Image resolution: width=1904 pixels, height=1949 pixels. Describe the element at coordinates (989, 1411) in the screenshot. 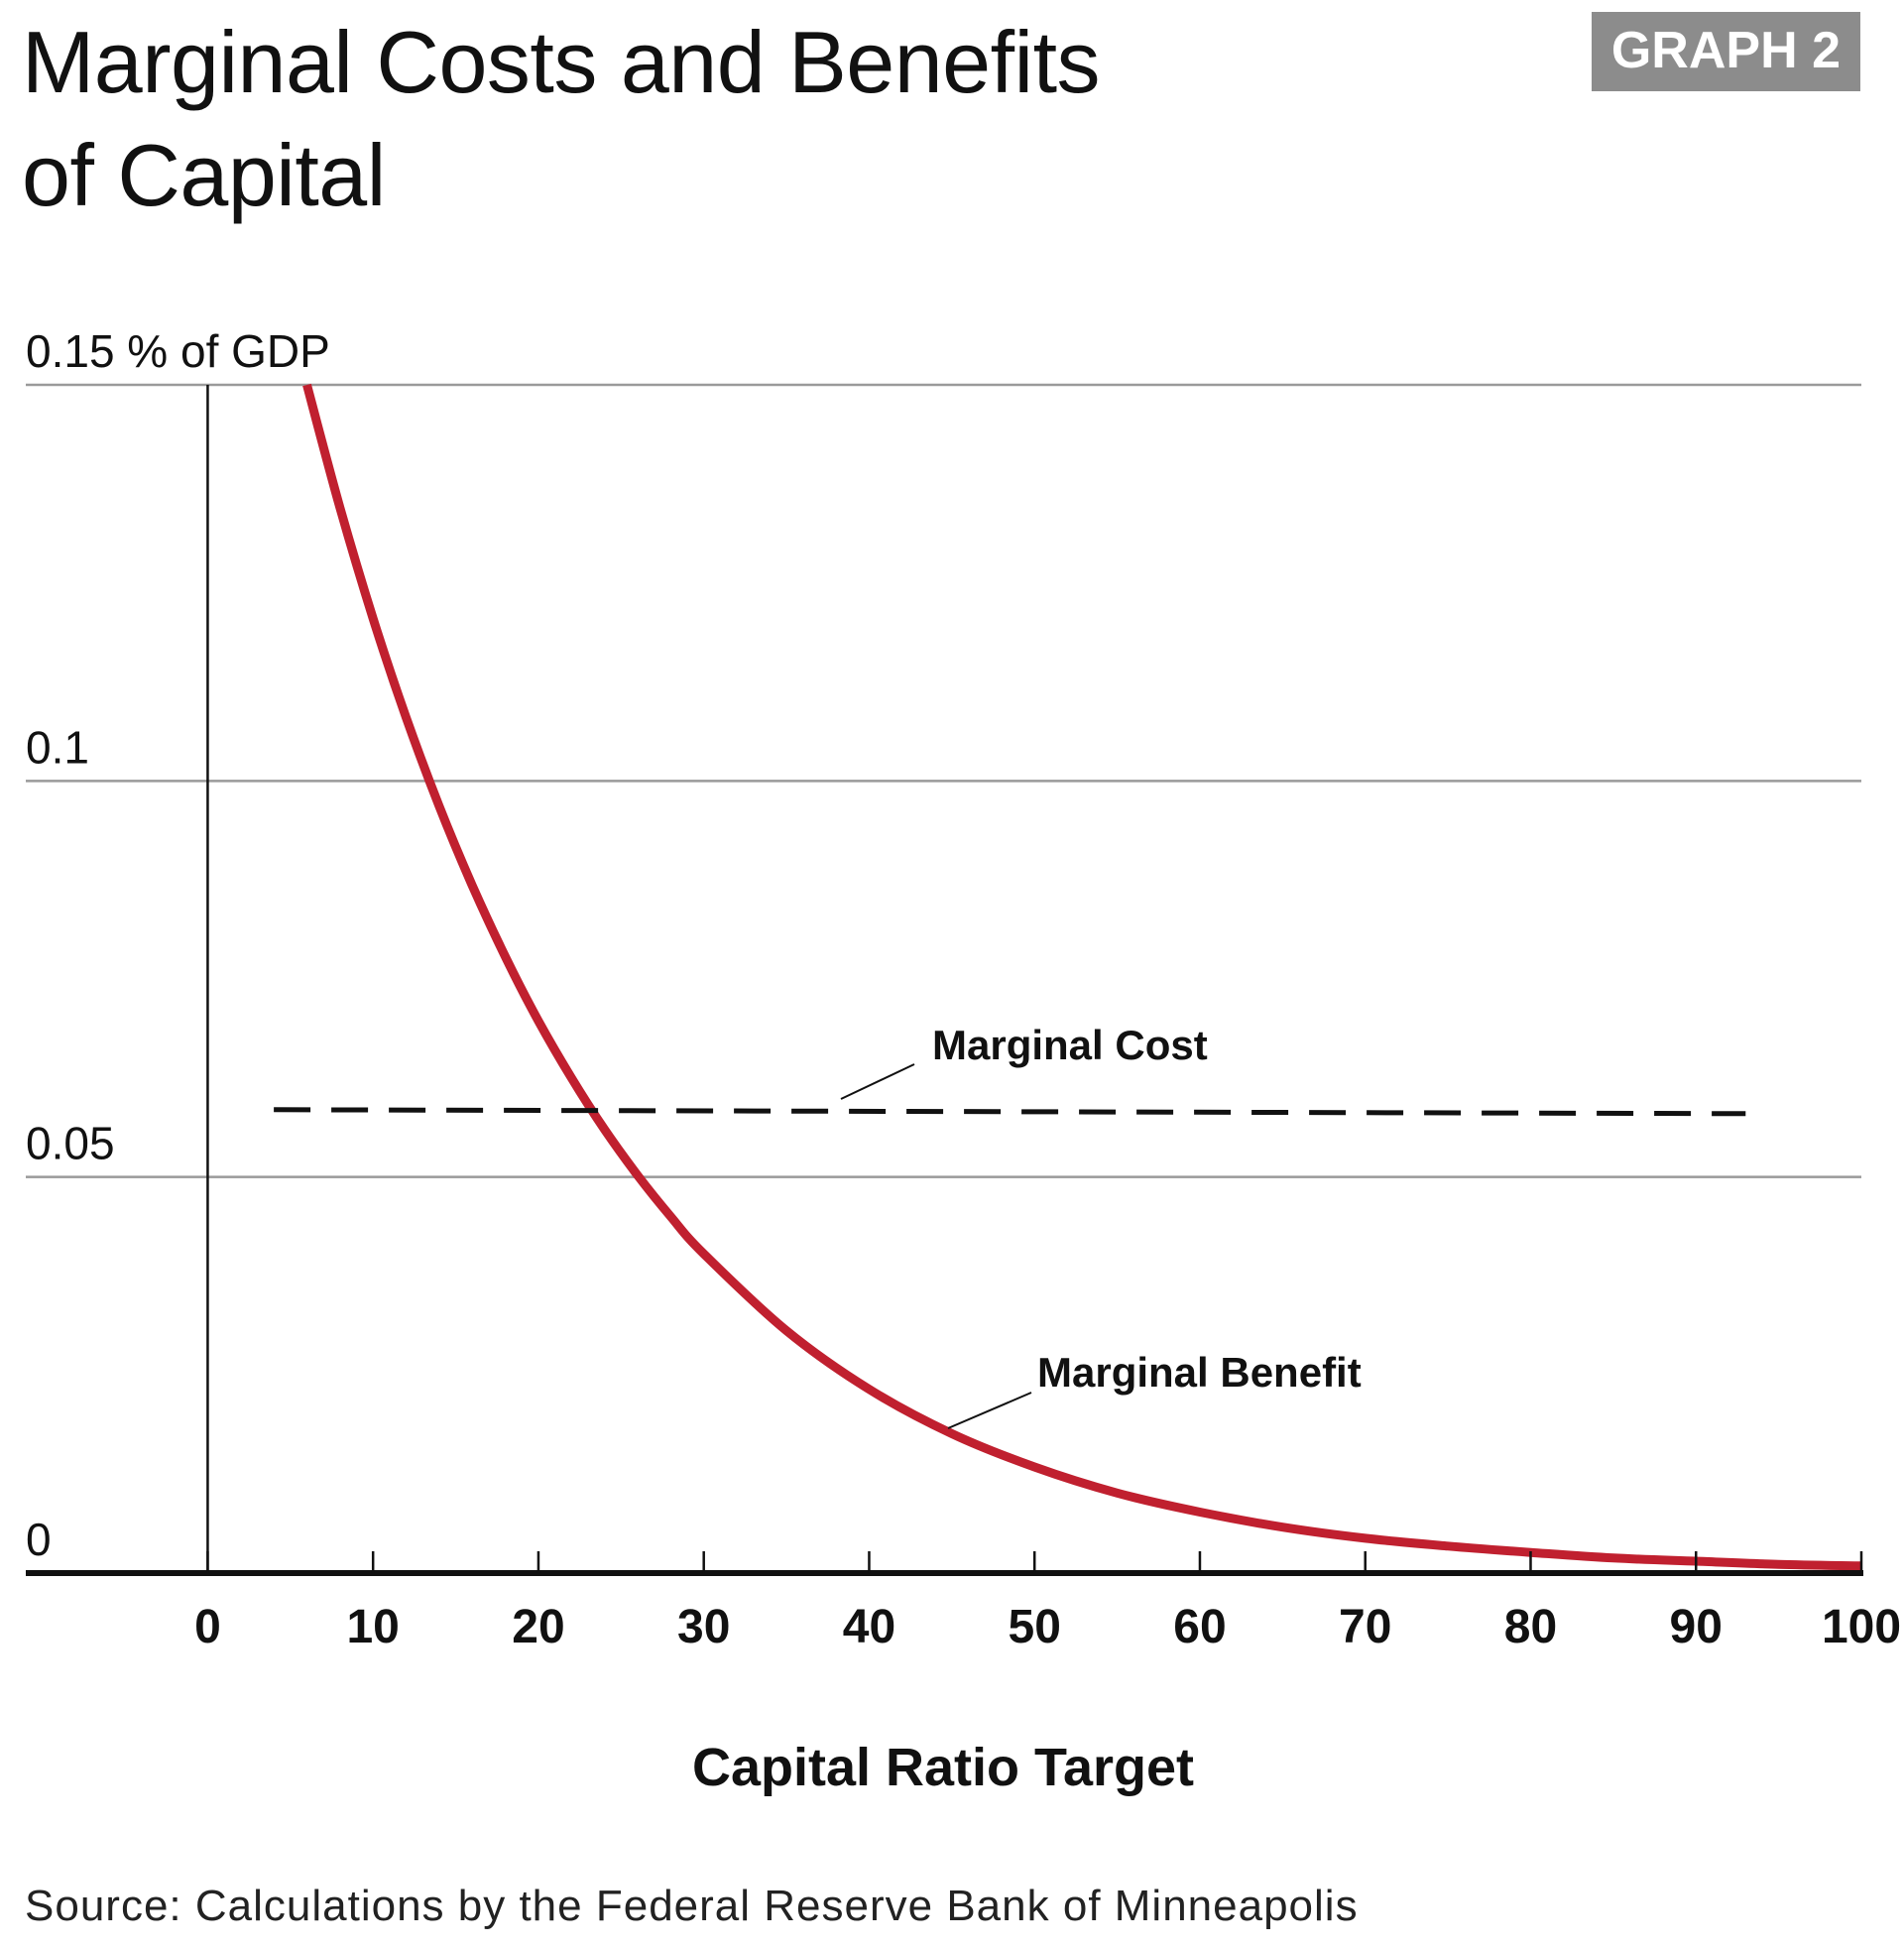

I see `marginal-benefit-leader-line` at that location.